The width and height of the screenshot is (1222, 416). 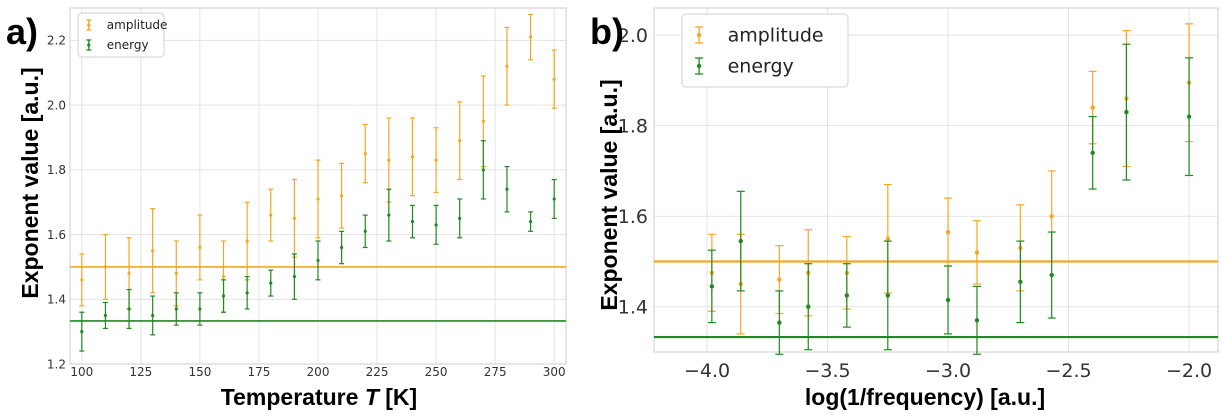 What do you see at coordinates (377, 372) in the screenshot?
I see `x-tick-label: 225` at bounding box center [377, 372].